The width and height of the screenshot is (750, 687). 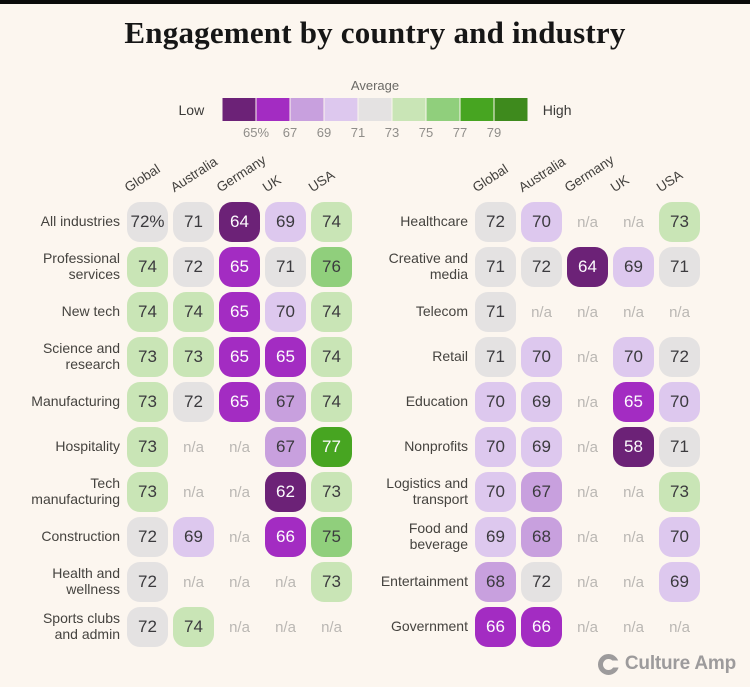 What do you see at coordinates (290, 132) in the screenshot?
I see `legend-tick-label: 67` at bounding box center [290, 132].